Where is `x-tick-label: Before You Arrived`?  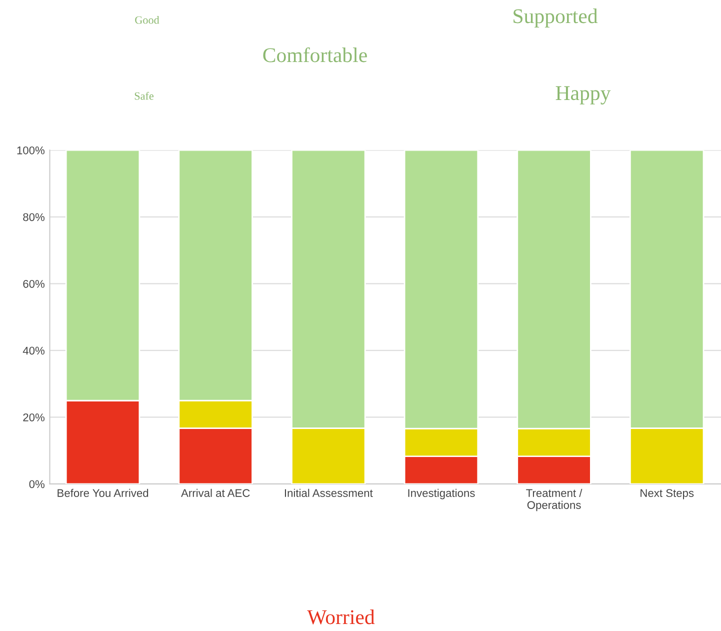 x-tick-label: Before You Arrived is located at coordinates (103, 492).